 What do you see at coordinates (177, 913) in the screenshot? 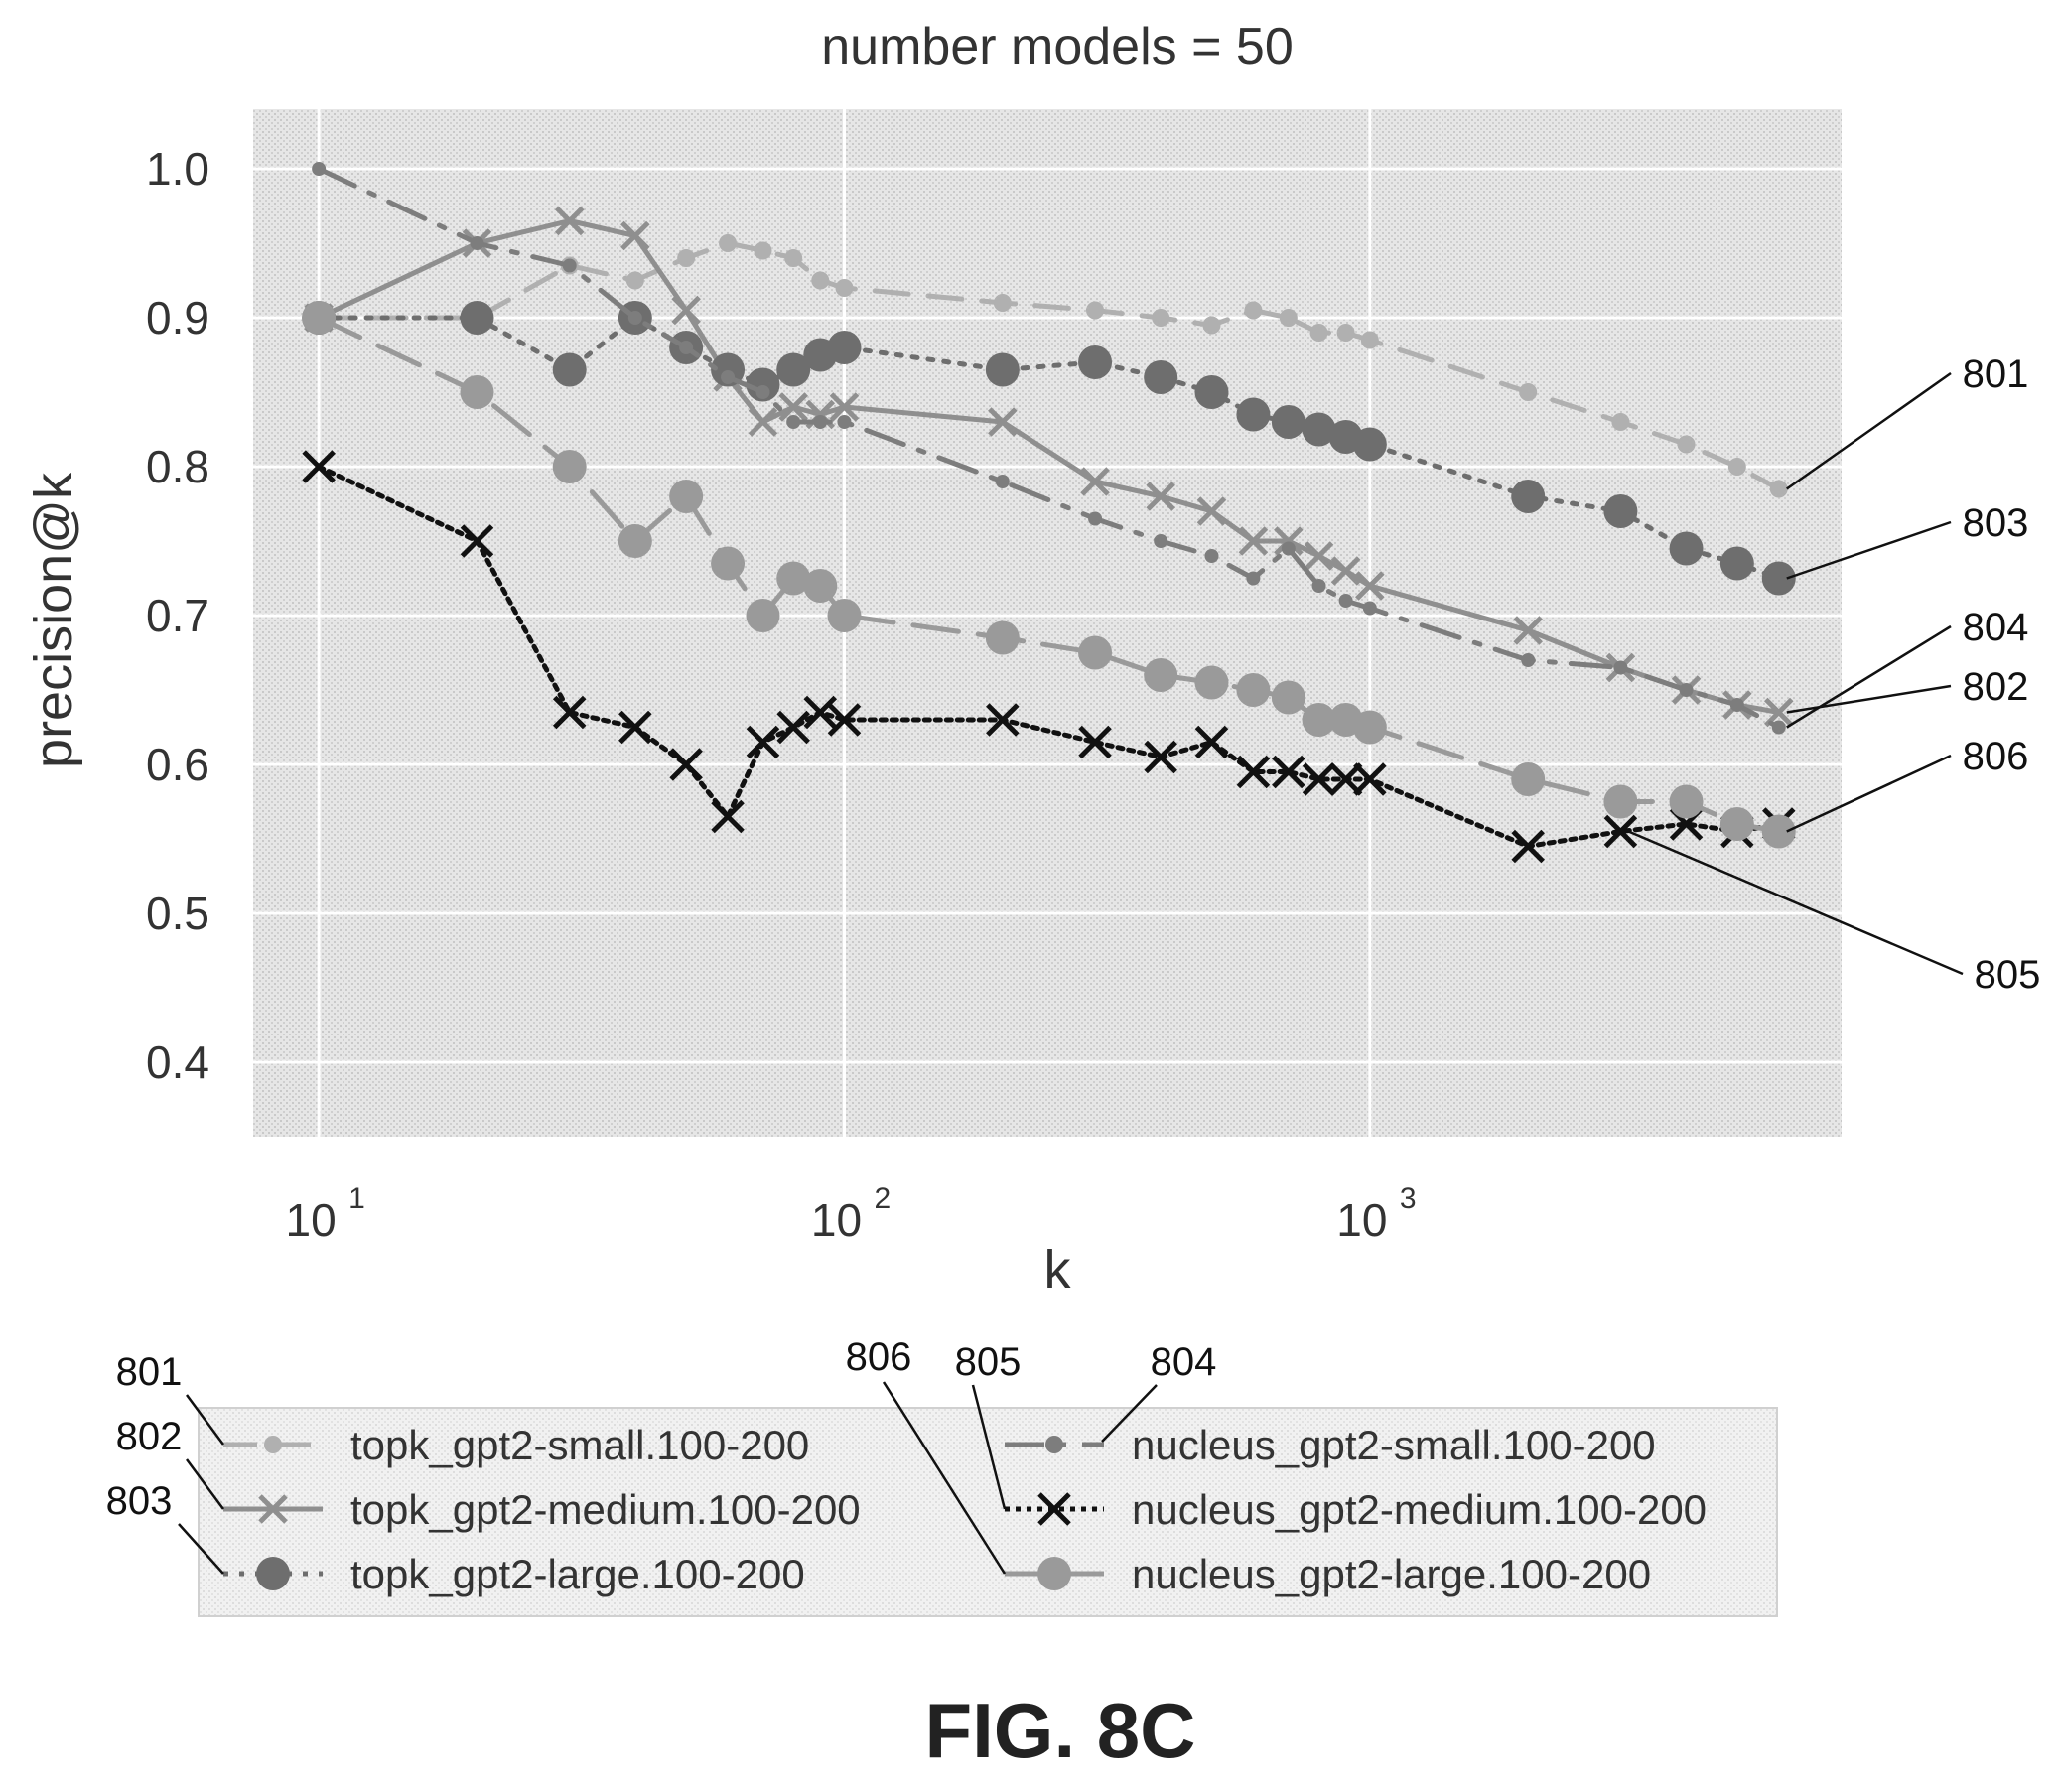
I see `y-tick-label: 0.5` at bounding box center [177, 913].